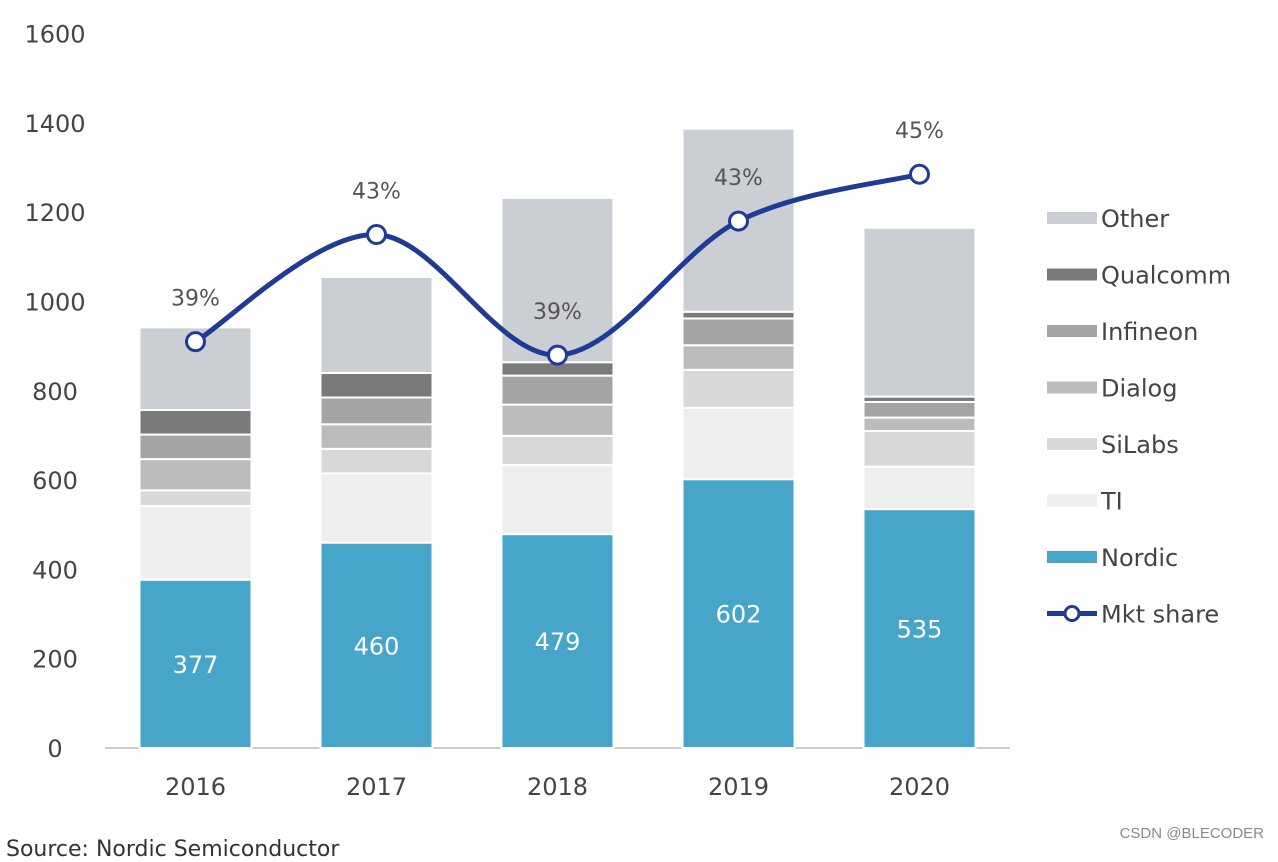 This screenshot has height=862, width=1278. What do you see at coordinates (55, 481) in the screenshot?
I see `y-tick-label: 600` at bounding box center [55, 481].